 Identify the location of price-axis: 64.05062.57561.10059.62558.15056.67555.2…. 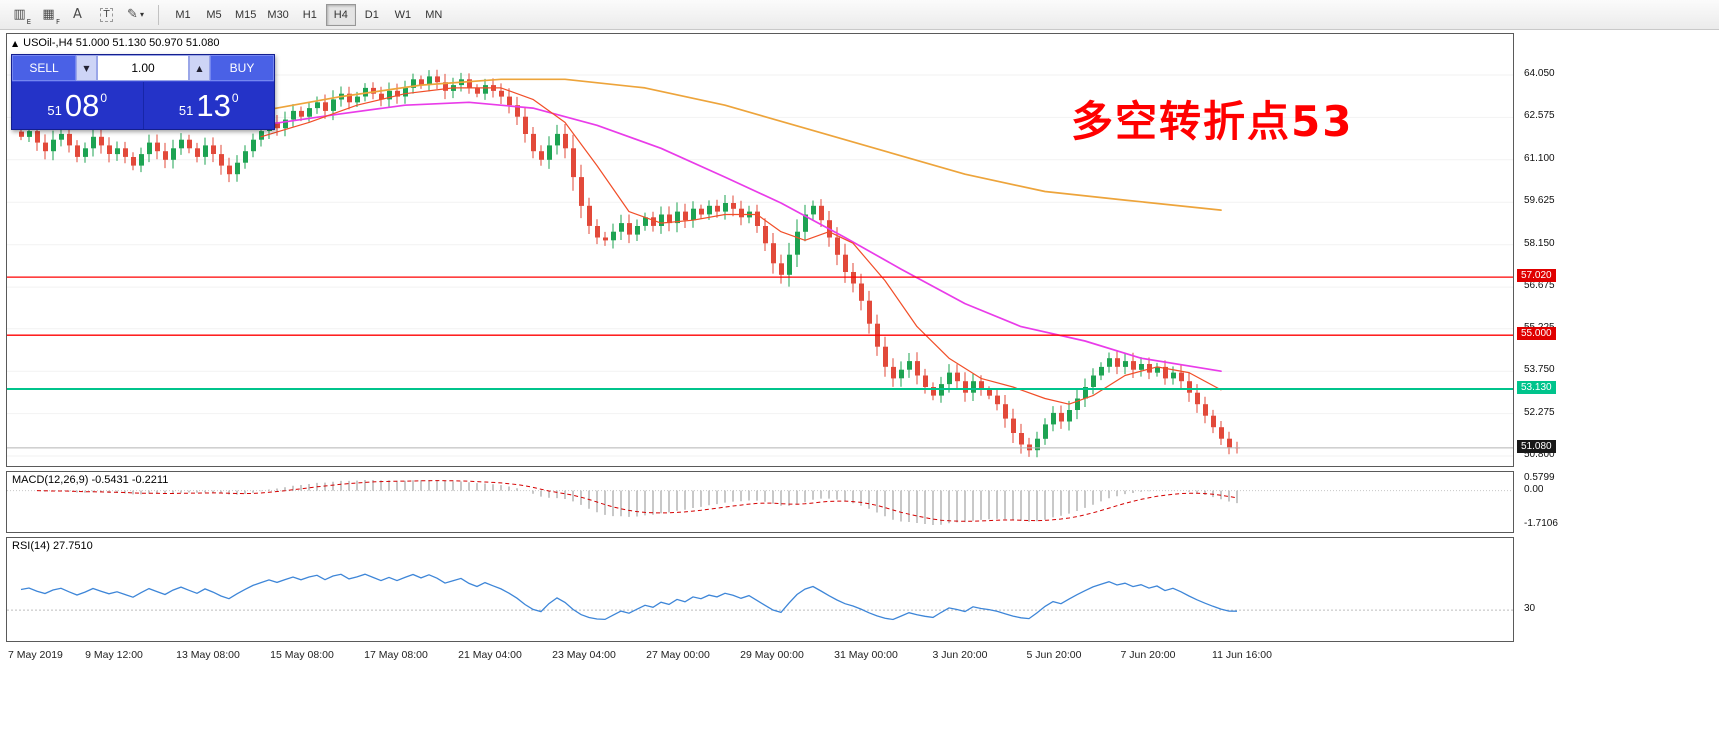
(1617, 366).